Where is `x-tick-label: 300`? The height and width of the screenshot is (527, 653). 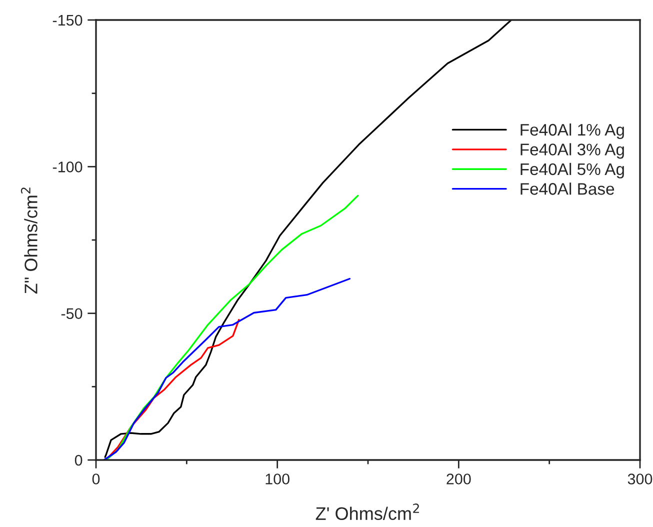 x-tick-label: 300 is located at coordinates (640, 479).